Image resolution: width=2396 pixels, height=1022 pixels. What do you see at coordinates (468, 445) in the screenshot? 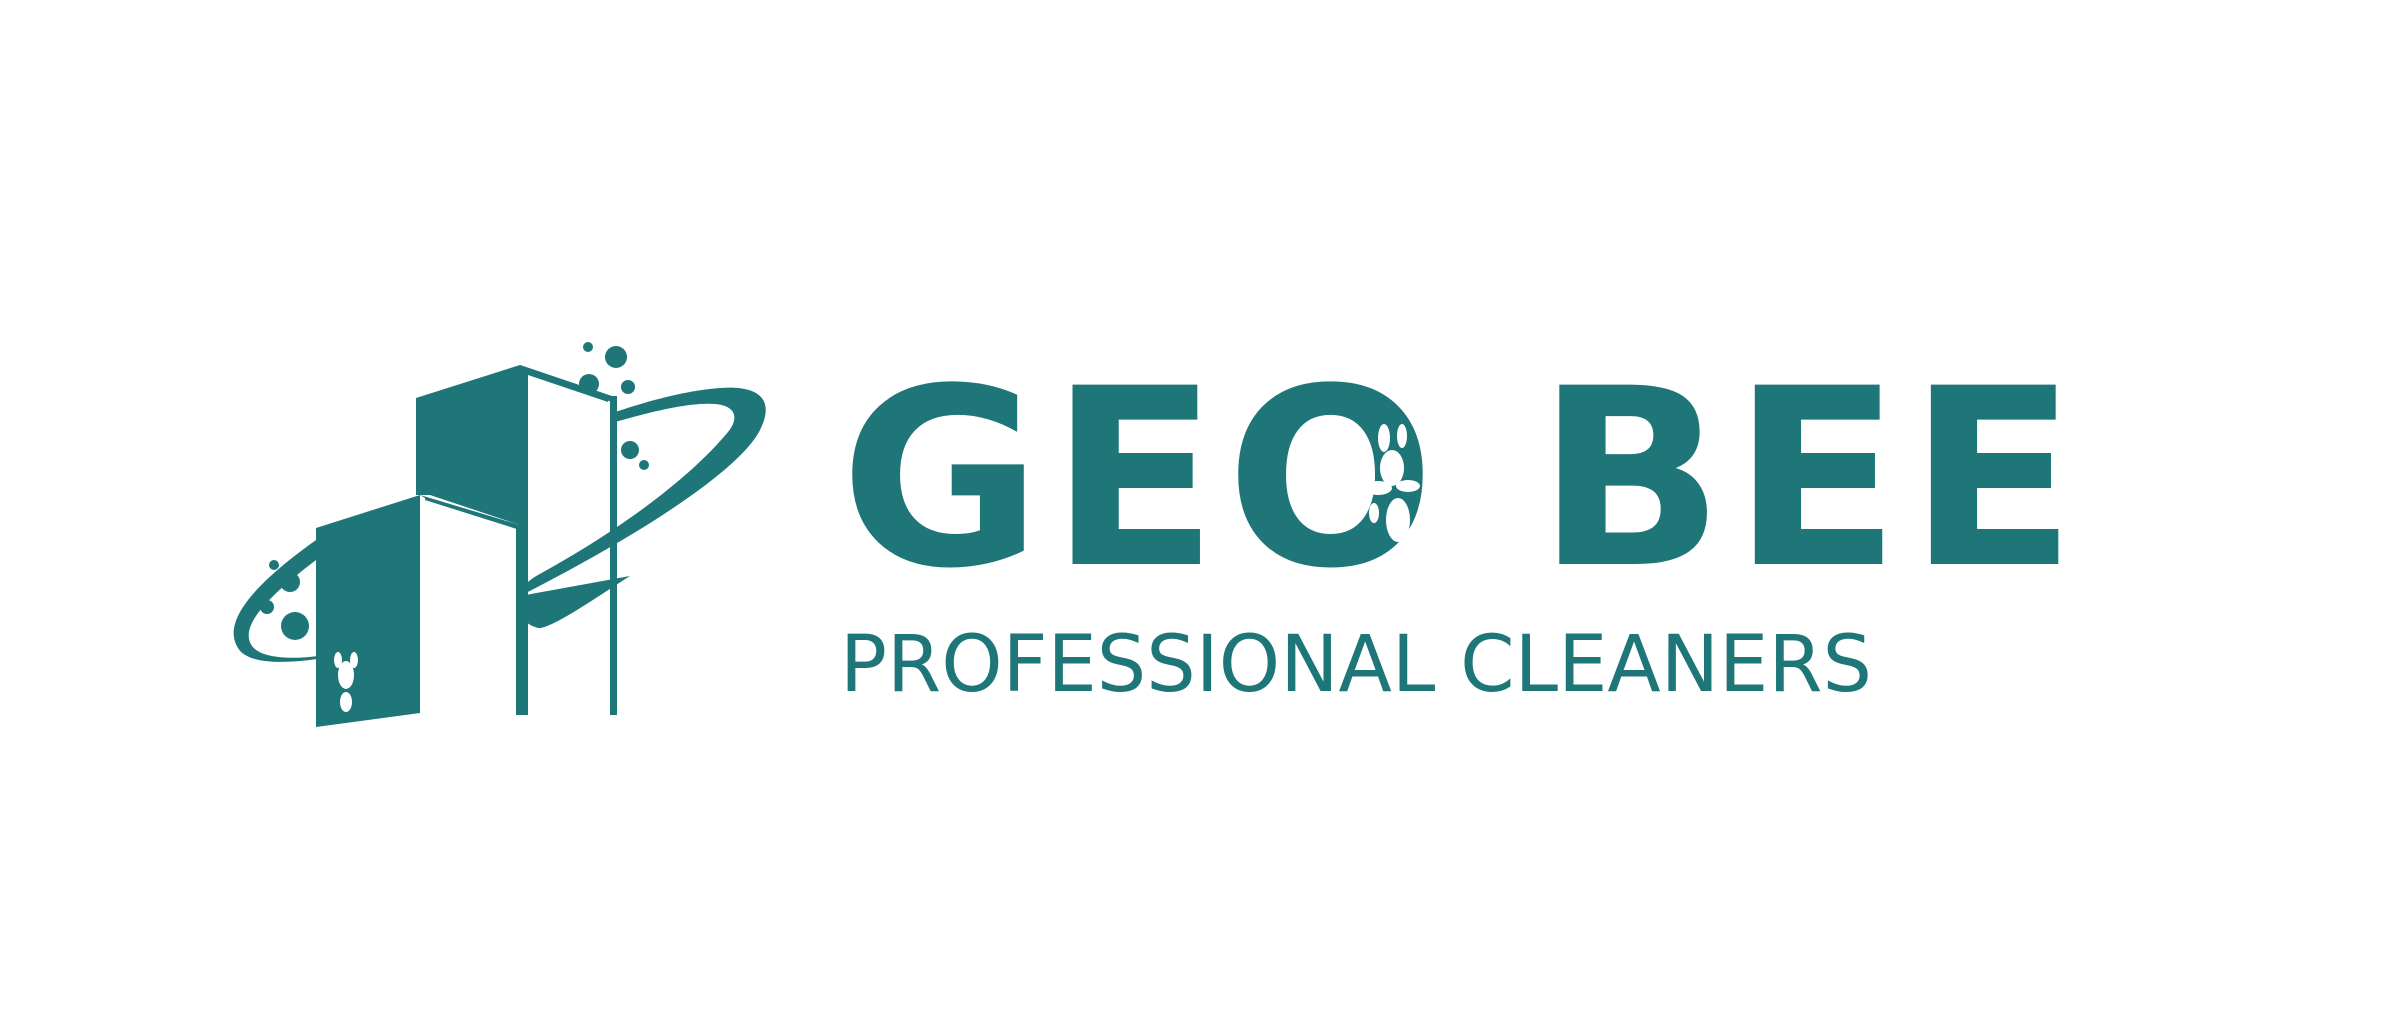
I see `middle-building-icon` at bounding box center [468, 445].